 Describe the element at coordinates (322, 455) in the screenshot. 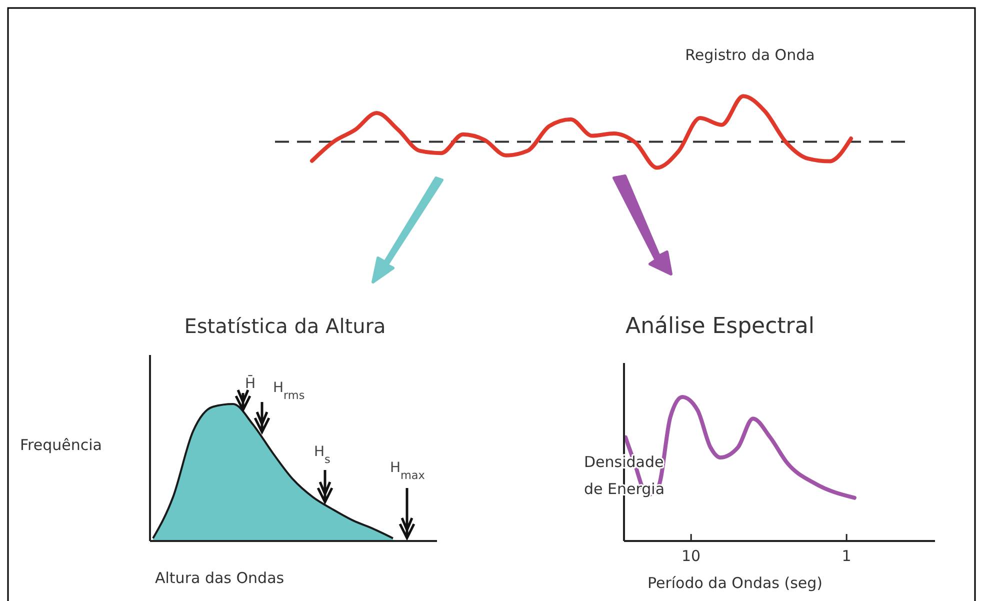

I see `annotation: H$_{s}$` at that location.